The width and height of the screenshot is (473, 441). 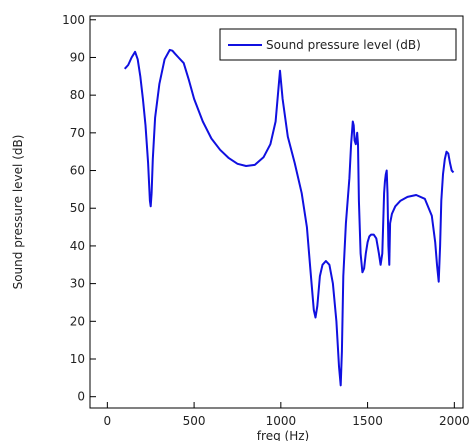 I want to click on y-tick-label: 70, so click(x=77, y=133).